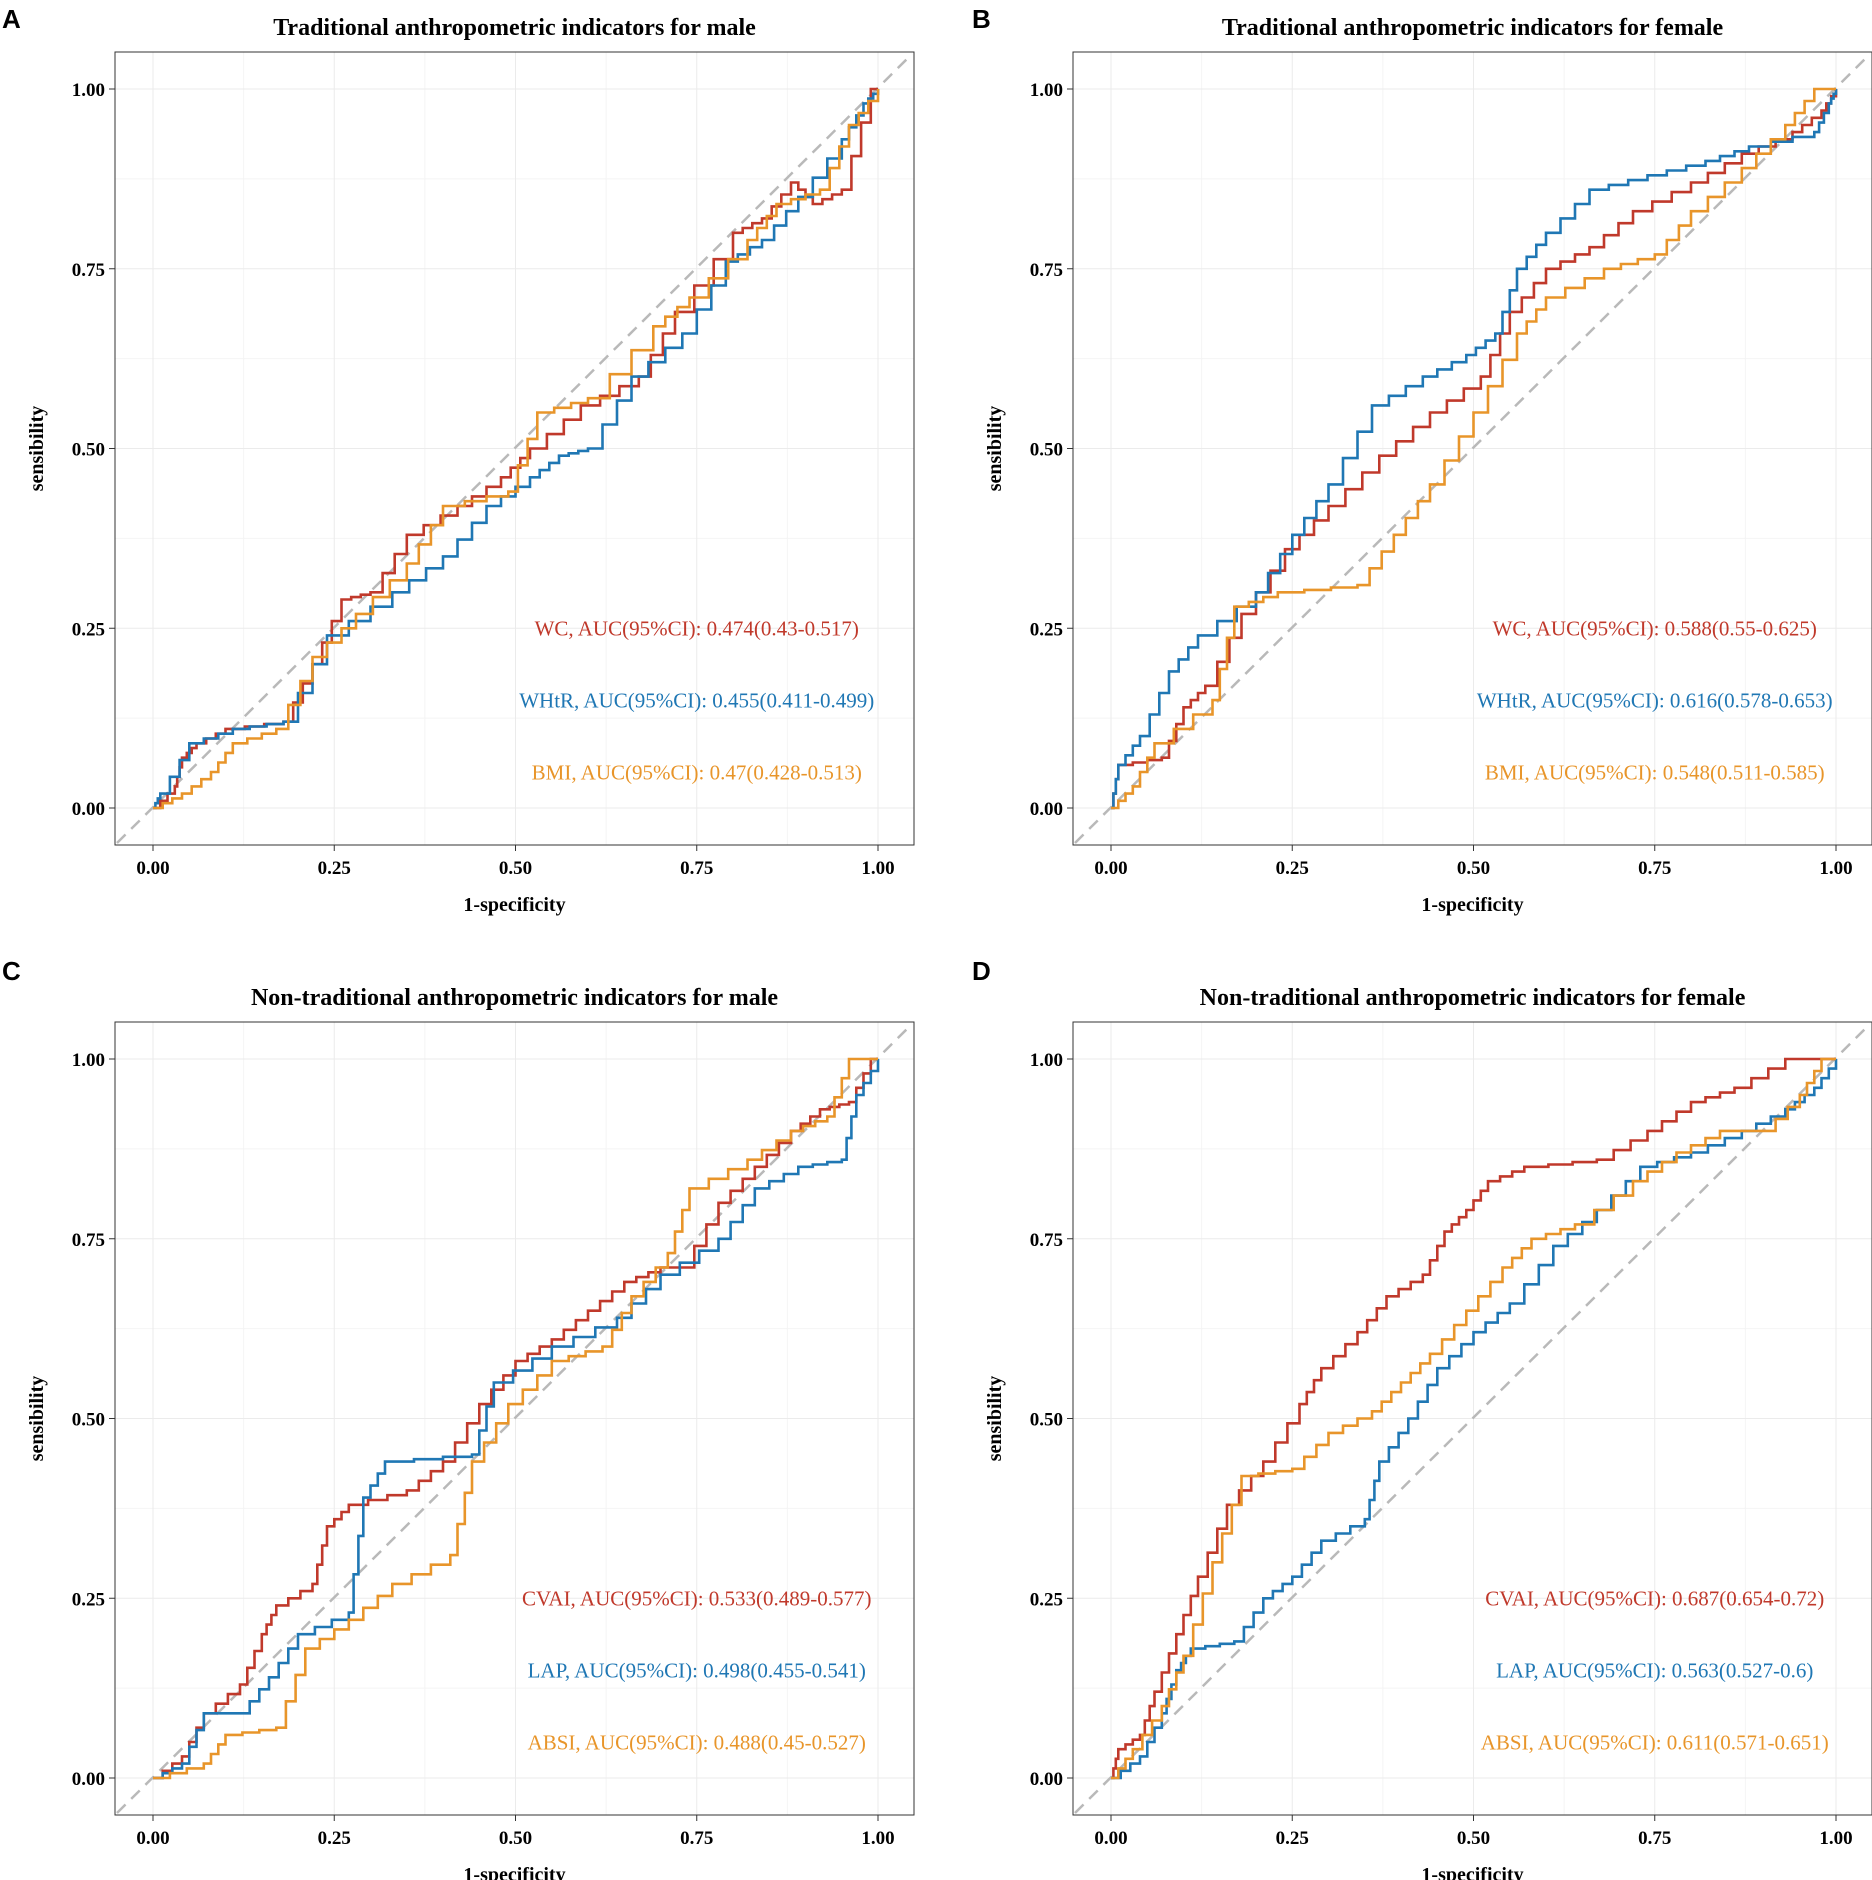 The height and width of the screenshot is (1880, 1872). I want to click on auc-label-cvai: CVAI, AUC(95%CI): 0.687(0.654-0.72), so click(1654, 1598).